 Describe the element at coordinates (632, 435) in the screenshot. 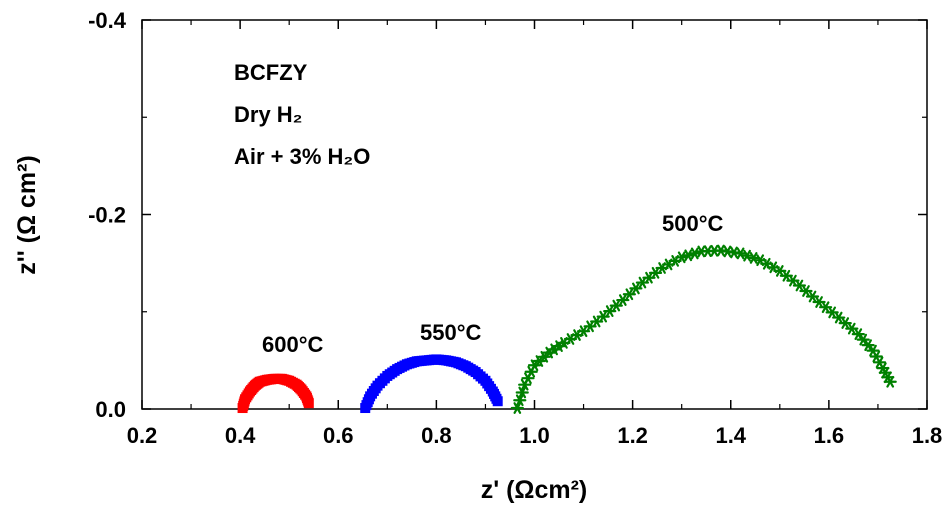

I see `x-tick-label: 1.2` at that location.